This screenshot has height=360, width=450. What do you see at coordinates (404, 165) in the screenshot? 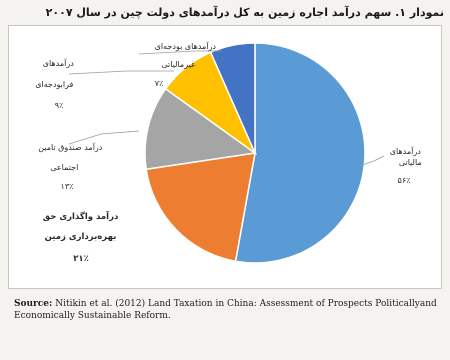
I see `label-tax: درآمدهای مالیاتی ۵۶٪` at bounding box center [404, 165].